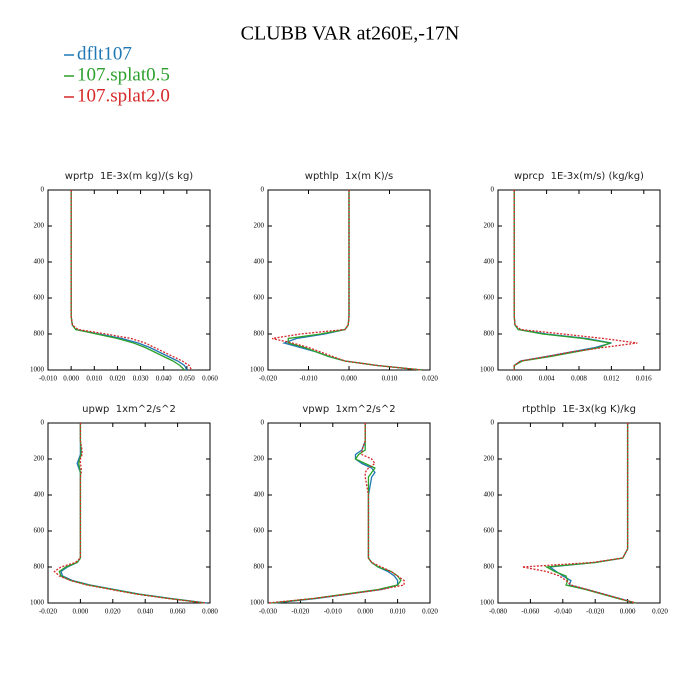 The width and height of the screenshot is (700, 700). I want to click on x-tick-label: 0.012, so click(612, 379).